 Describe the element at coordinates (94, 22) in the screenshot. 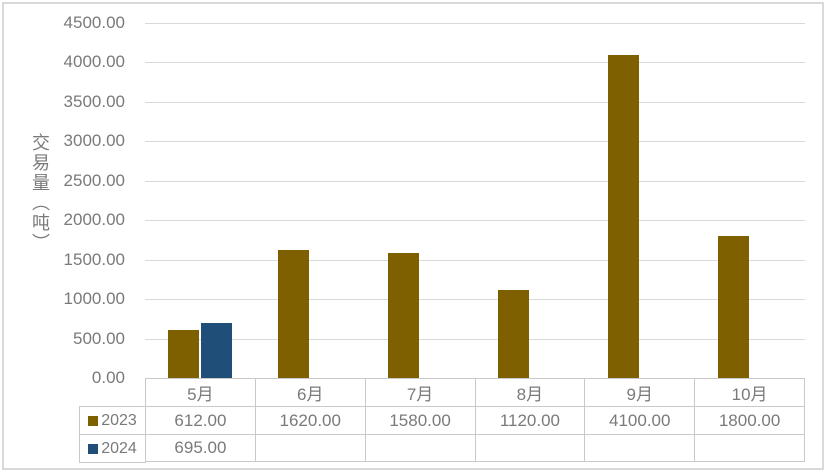

I see `y-axis-tick-label: 4500.00` at that location.